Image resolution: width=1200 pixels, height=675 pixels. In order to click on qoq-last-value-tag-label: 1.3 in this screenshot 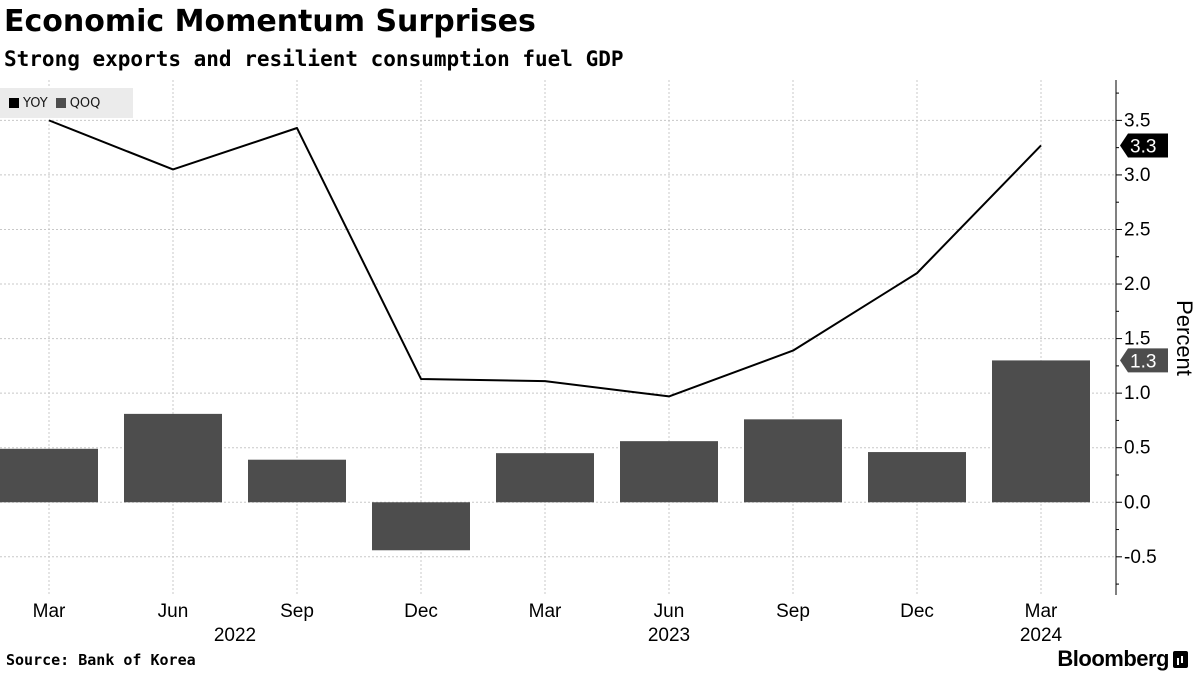, I will do `click(1143, 361)`.